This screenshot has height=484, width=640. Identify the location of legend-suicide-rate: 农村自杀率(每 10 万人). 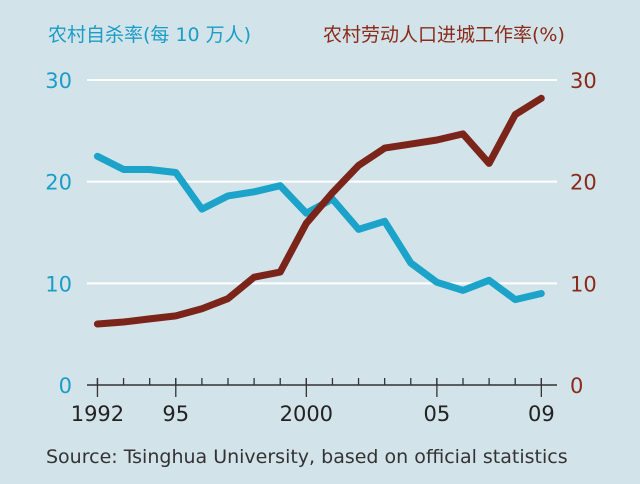
(149, 35).